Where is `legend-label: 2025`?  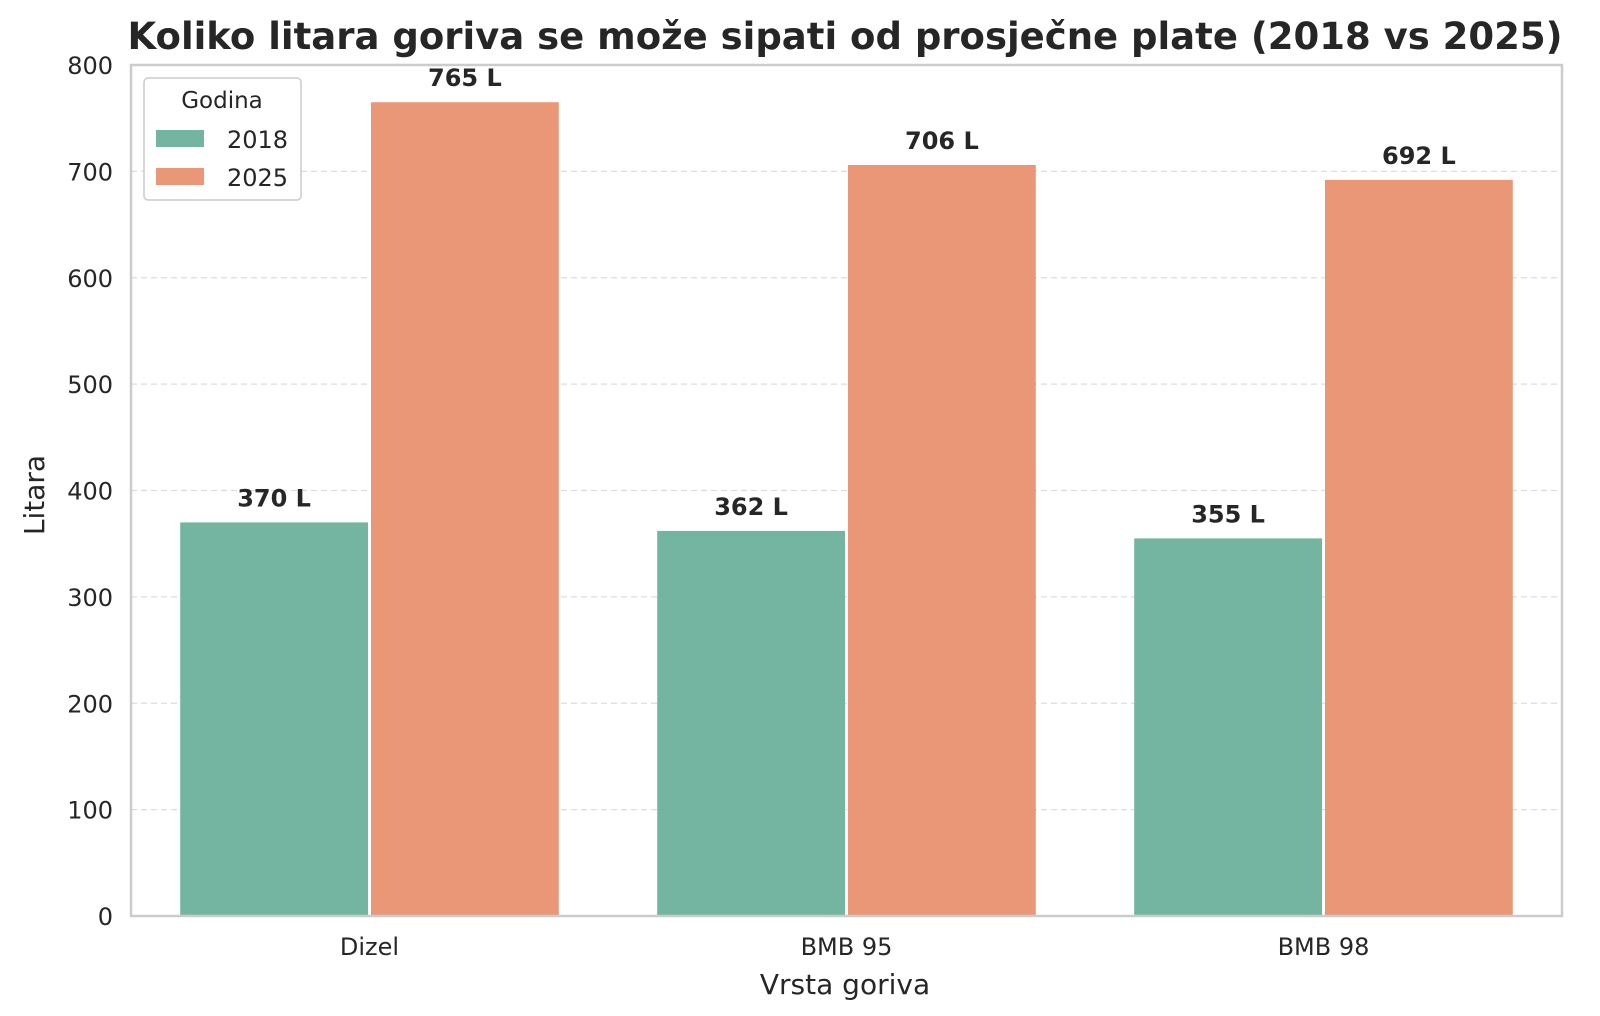 legend-label: 2025 is located at coordinates (257, 178).